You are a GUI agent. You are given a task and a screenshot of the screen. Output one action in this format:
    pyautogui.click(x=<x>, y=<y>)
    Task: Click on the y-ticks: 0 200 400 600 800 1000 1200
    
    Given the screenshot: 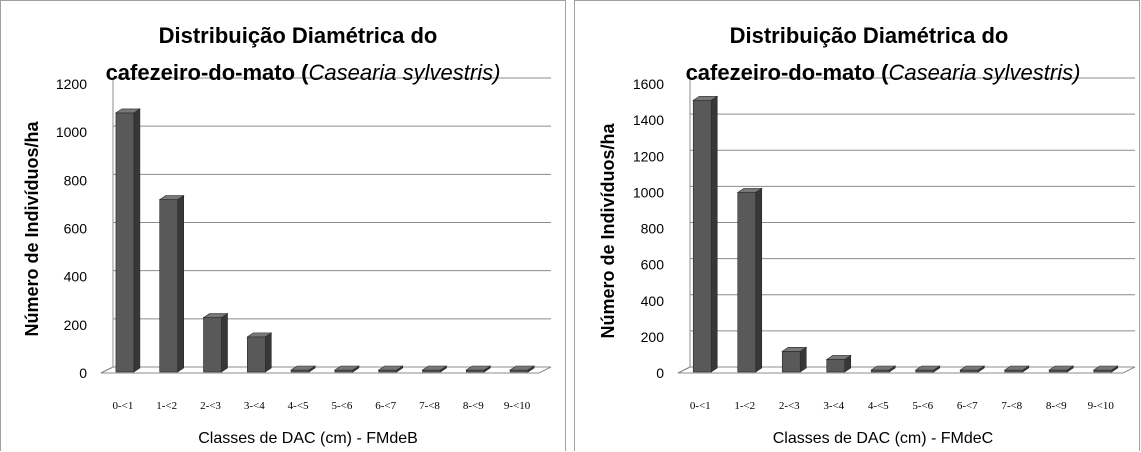 What is the action you would take?
    pyautogui.click(x=71, y=228)
    